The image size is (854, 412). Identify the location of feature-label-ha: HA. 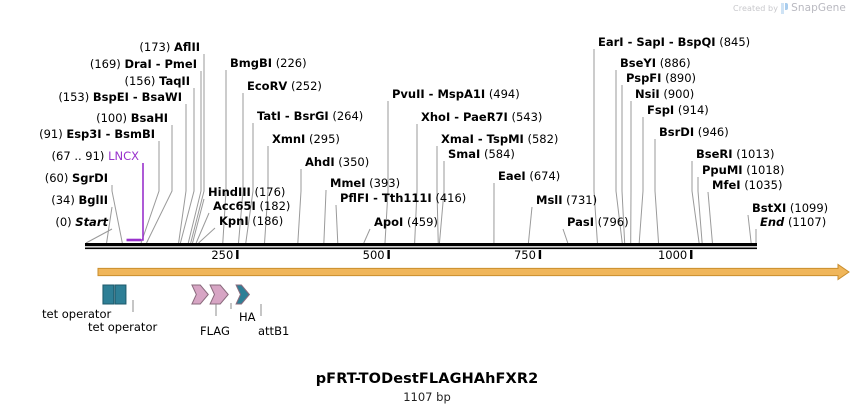
(247, 317).